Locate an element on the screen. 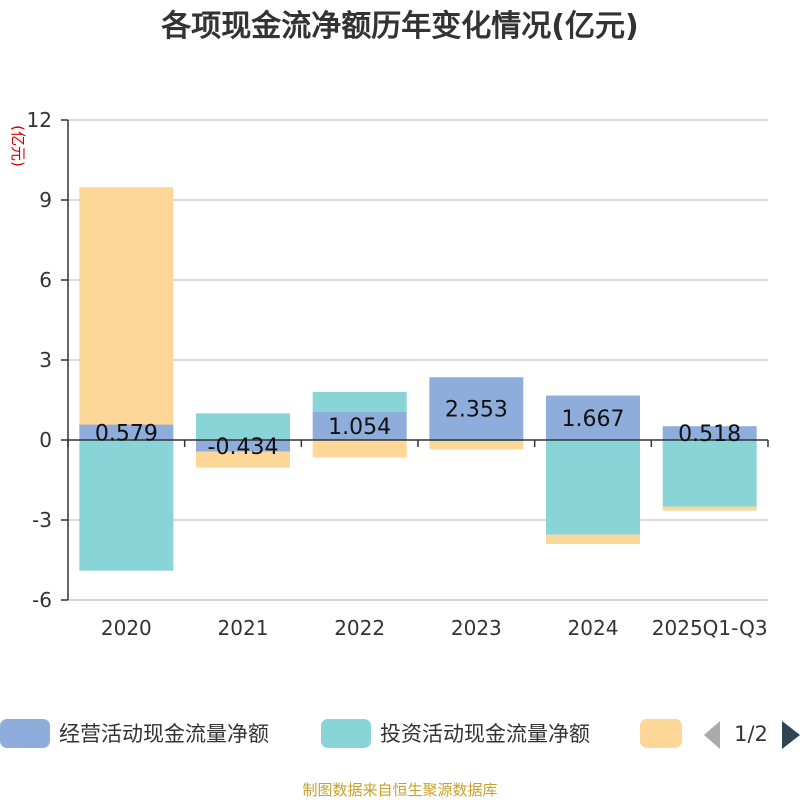 The width and height of the screenshot is (800, 800). y-tick-label: 0 is located at coordinates (45, 440).